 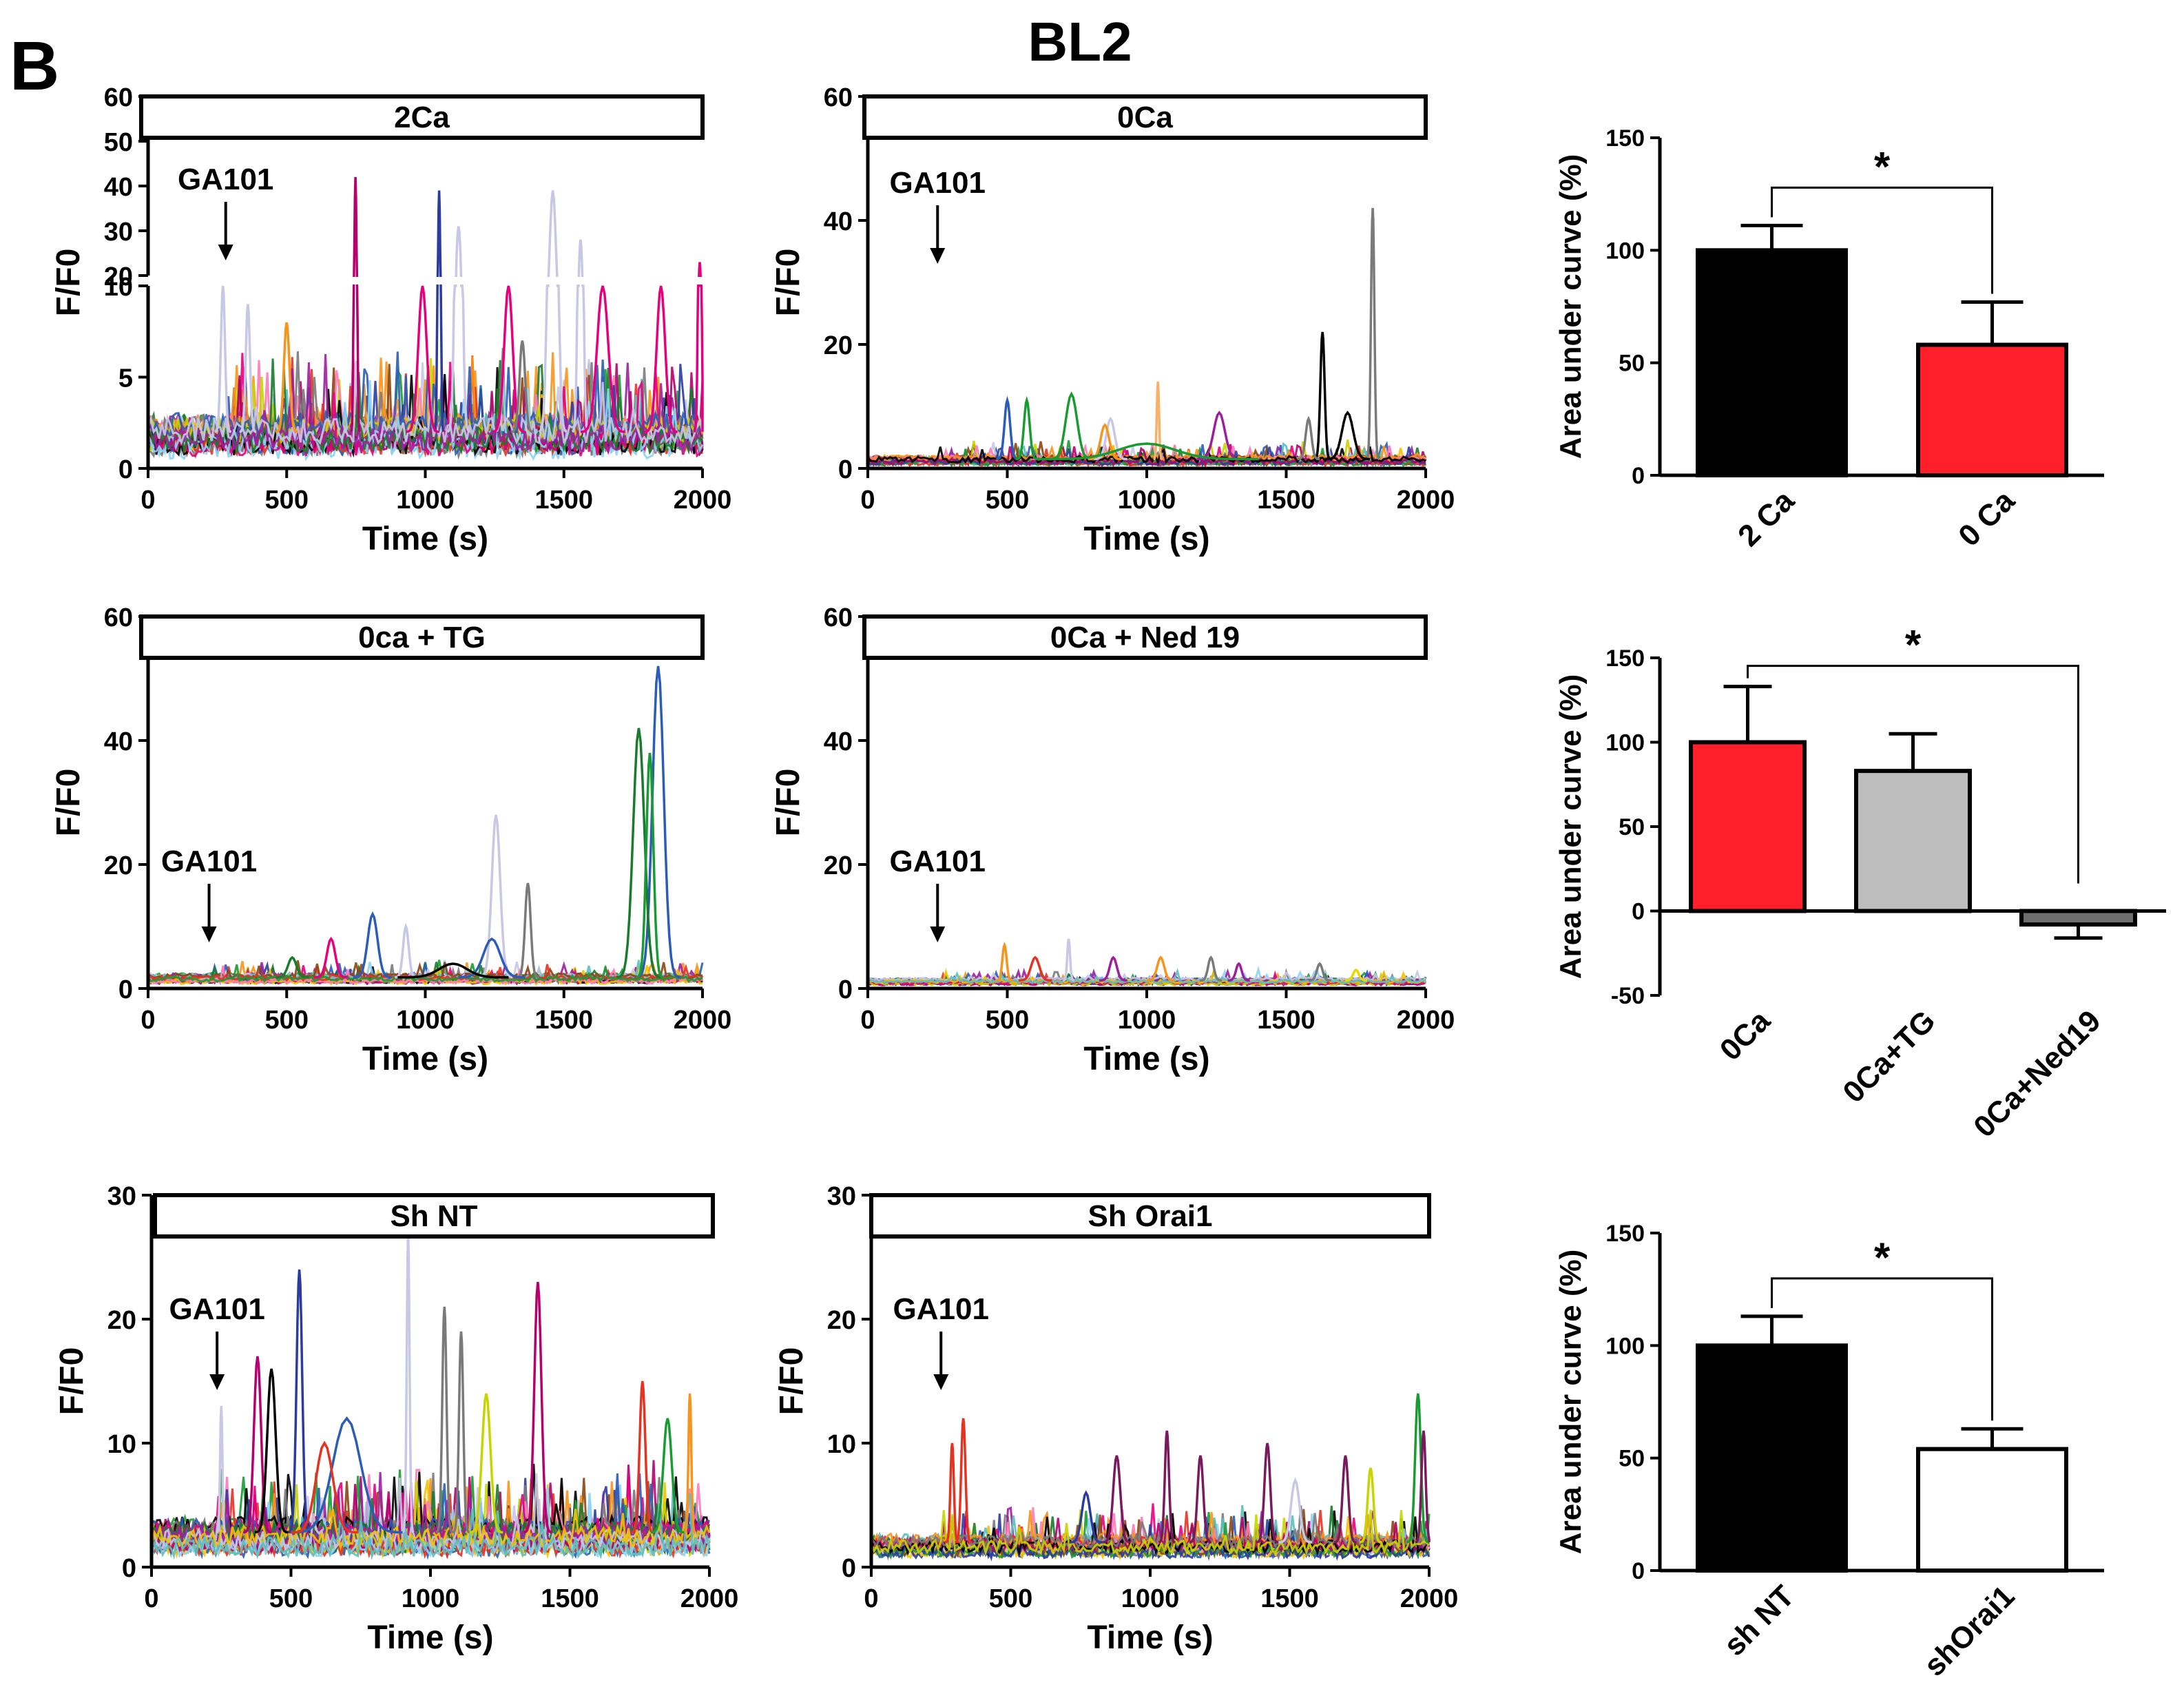 I want to click on panel-letter: B, so click(x=34, y=67).